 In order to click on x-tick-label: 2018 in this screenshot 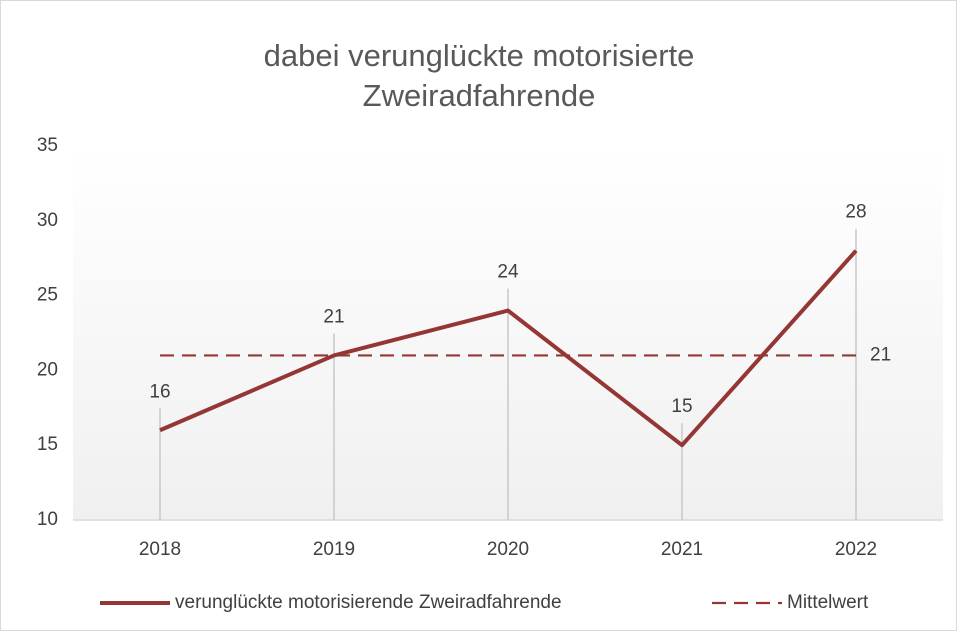, I will do `click(160, 549)`.